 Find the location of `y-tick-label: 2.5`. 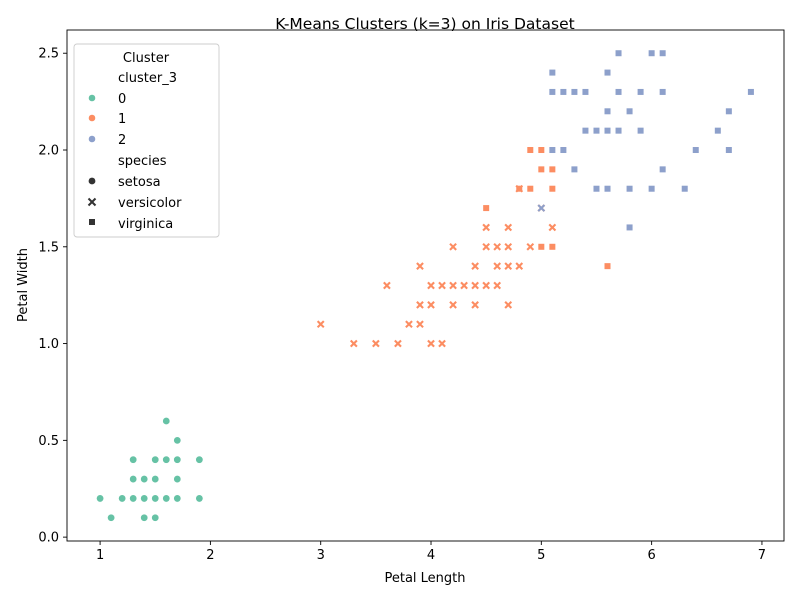

y-tick-label: 2.5 is located at coordinates (48, 54).